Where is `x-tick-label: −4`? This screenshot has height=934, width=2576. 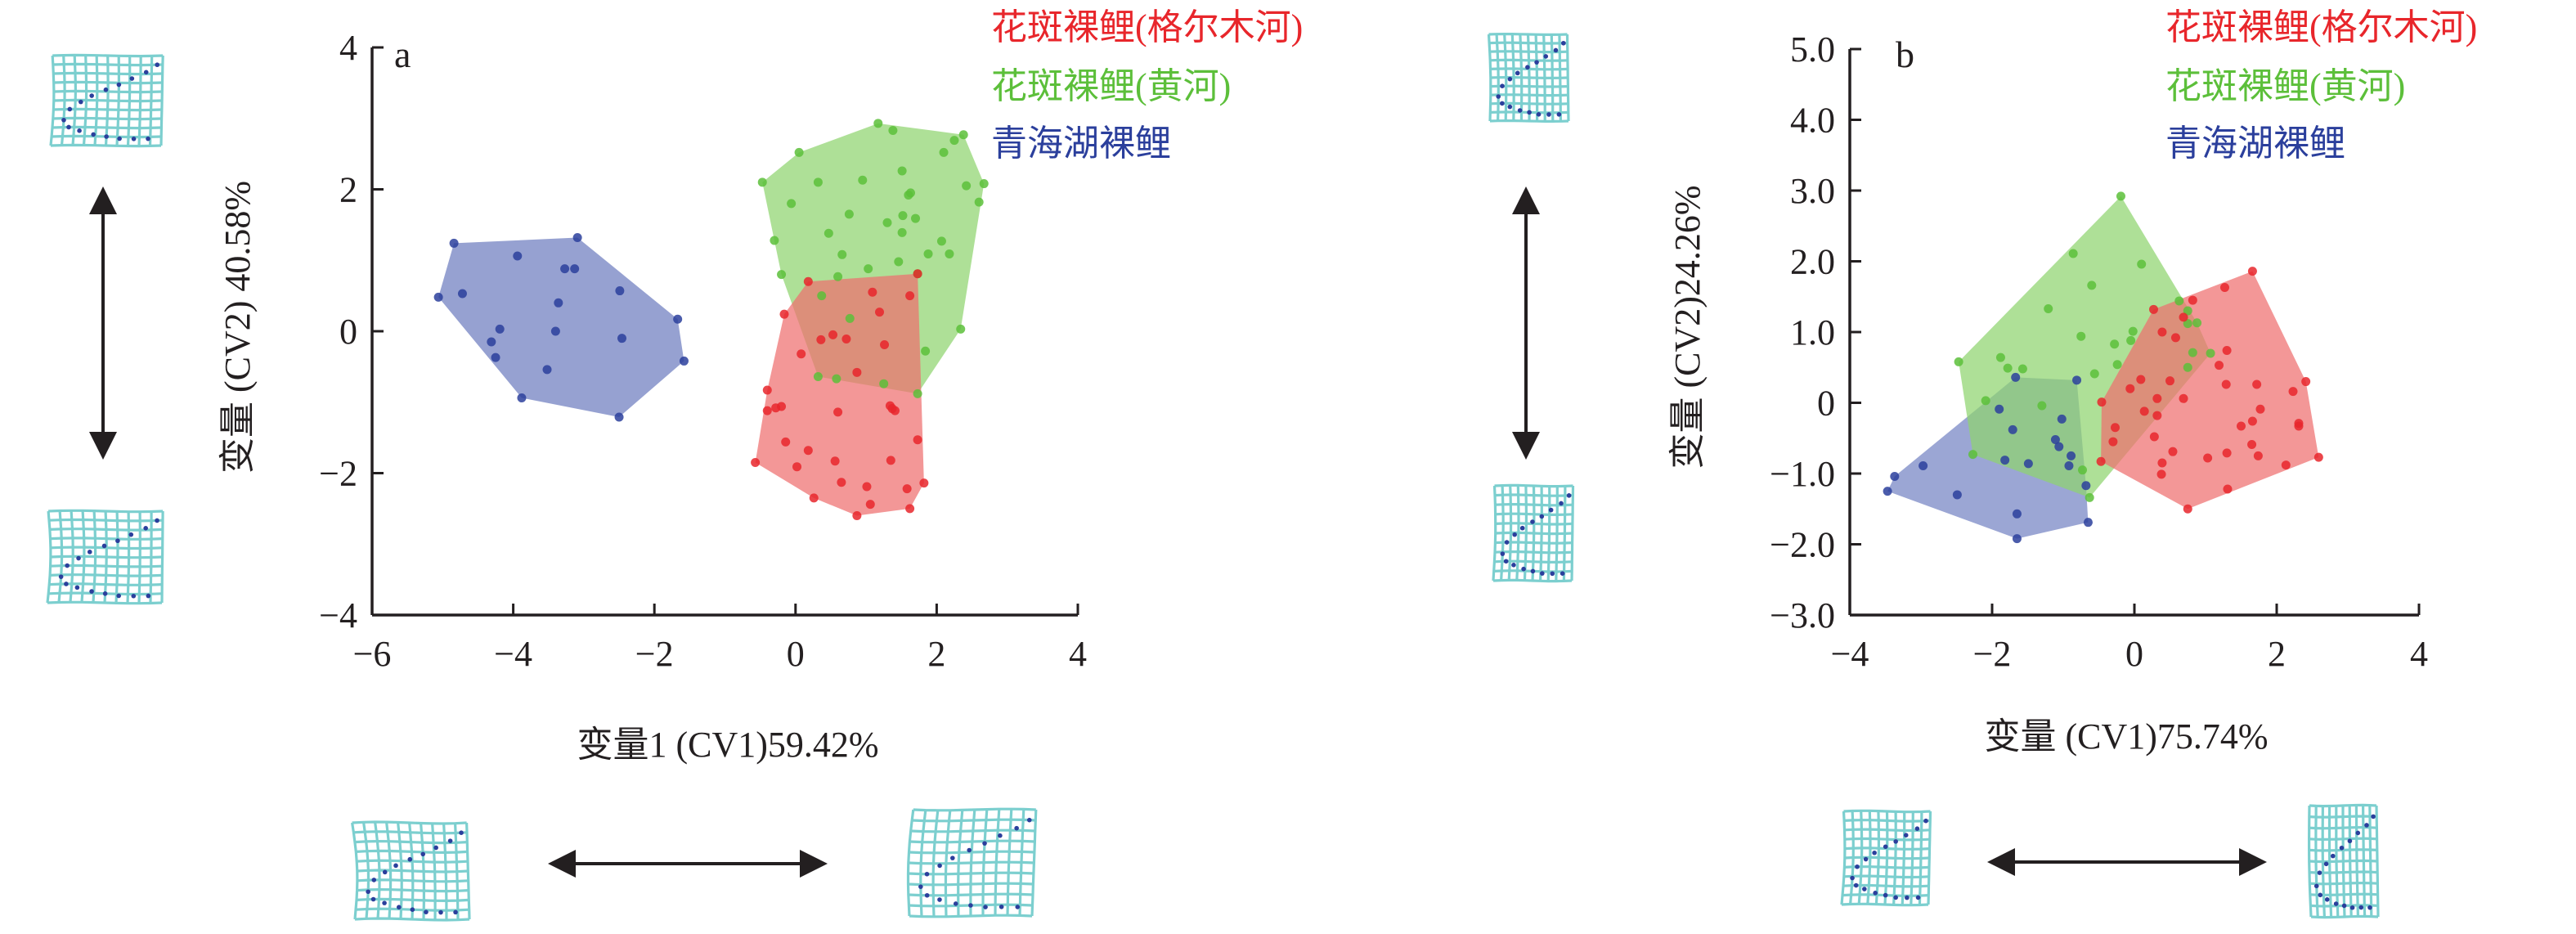
x-tick-label: −4 is located at coordinates (513, 654).